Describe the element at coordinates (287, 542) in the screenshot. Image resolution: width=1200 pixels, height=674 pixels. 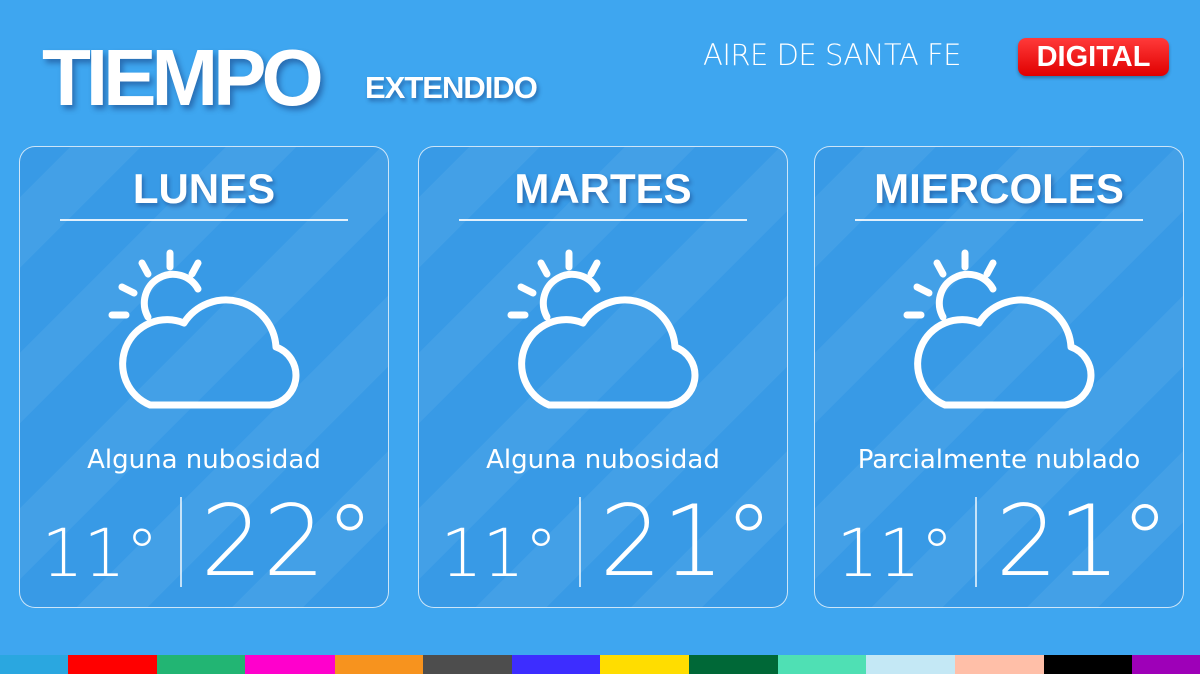
I see `max-temperature: 22°` at that location.